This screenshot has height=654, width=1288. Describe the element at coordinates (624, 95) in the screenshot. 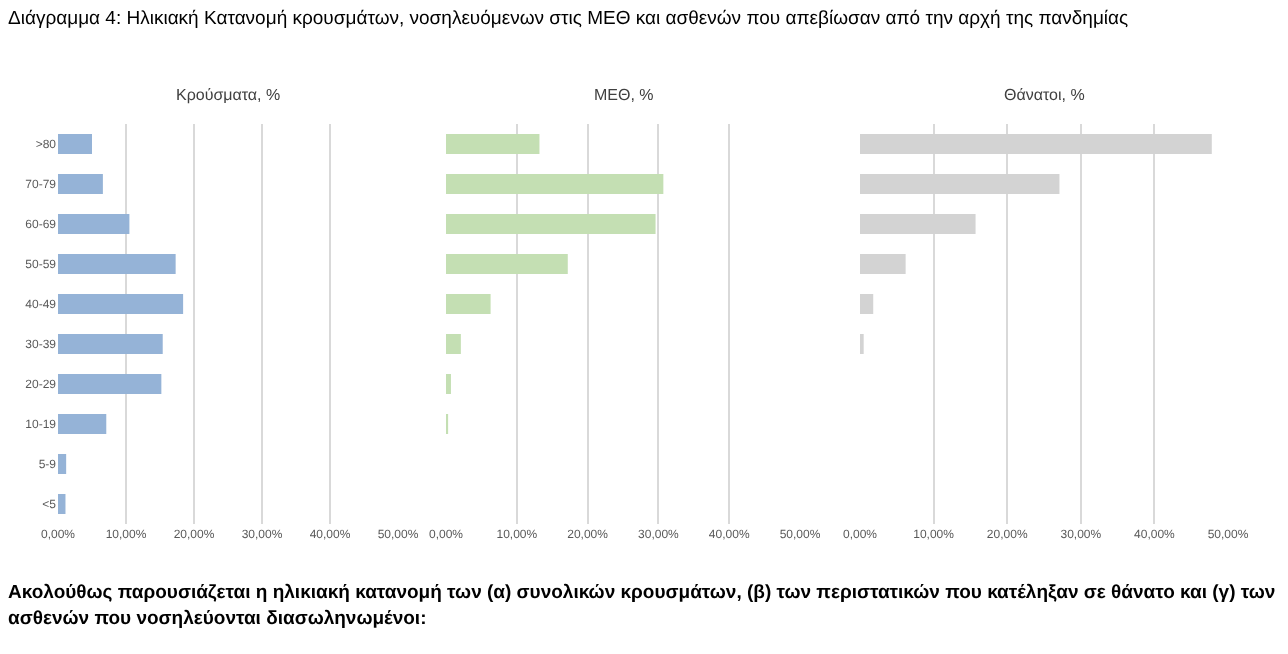

I see `chart-title: ΜΕΘ, %` at that location.